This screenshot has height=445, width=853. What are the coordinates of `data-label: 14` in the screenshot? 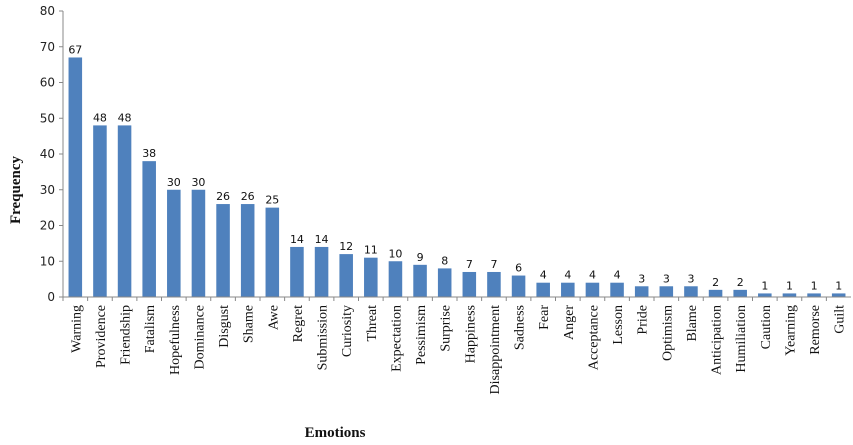 It's located at (322, 239).